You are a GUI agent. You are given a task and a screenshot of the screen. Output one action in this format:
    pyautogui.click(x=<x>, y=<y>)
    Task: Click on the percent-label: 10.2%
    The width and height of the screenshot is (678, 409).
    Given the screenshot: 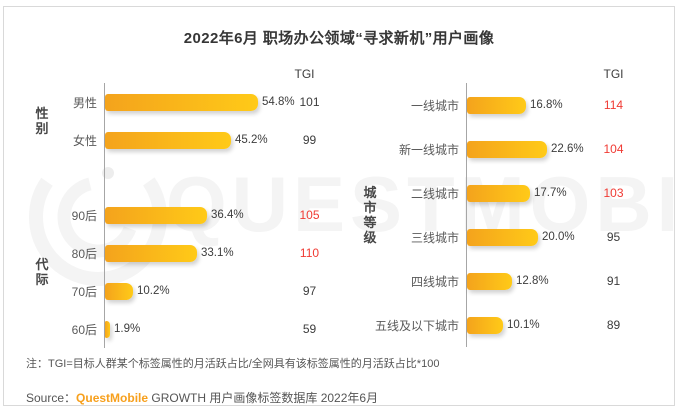 What is the action you would take?
    pyautogui.click(x=153, y=291)
    